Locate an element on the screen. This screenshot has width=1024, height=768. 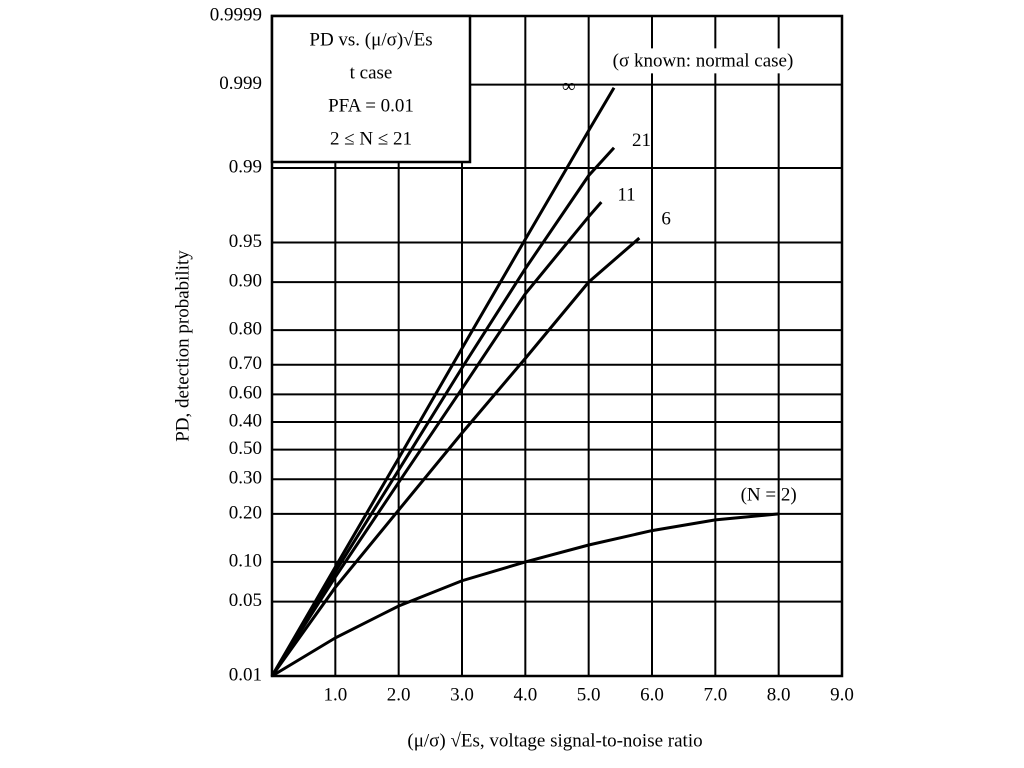
y-tick-label: 0.80 is located at coordinates (245, 328).